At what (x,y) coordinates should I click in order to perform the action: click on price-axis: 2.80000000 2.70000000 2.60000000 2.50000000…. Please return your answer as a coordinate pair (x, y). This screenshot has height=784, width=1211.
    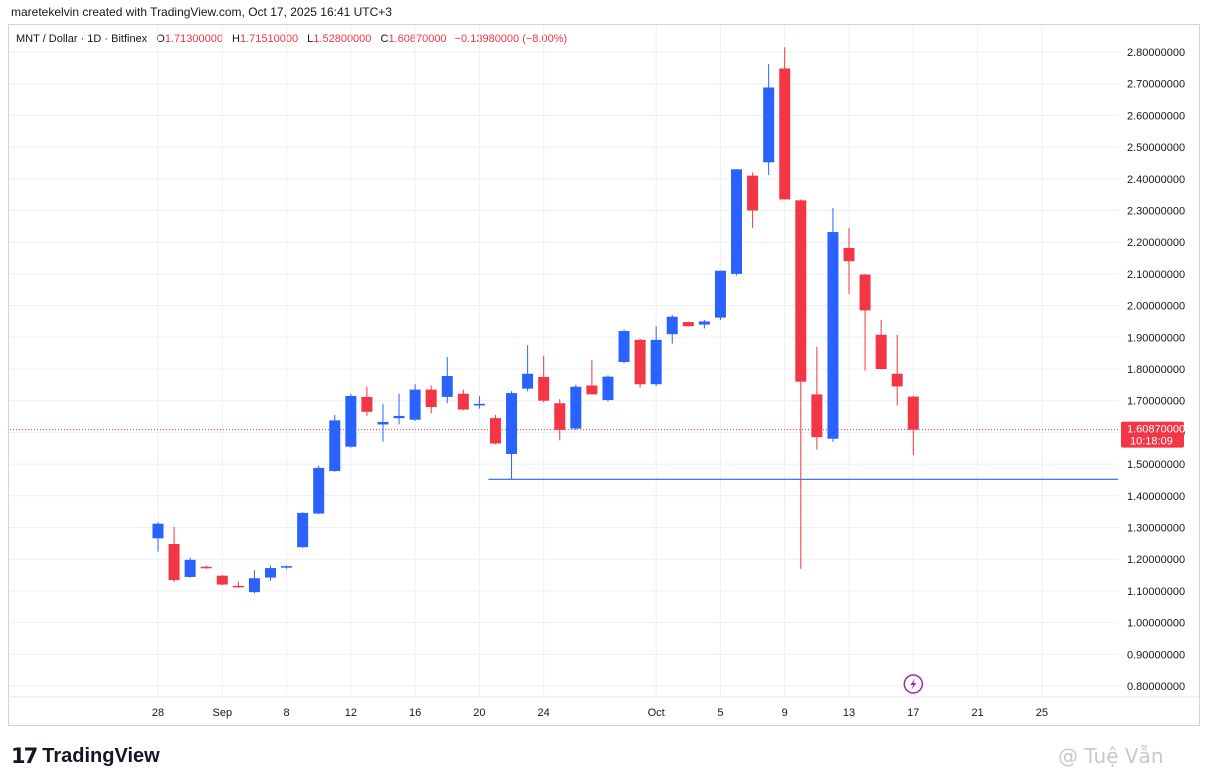
    Looking at the image, I should click on (1156, 370).